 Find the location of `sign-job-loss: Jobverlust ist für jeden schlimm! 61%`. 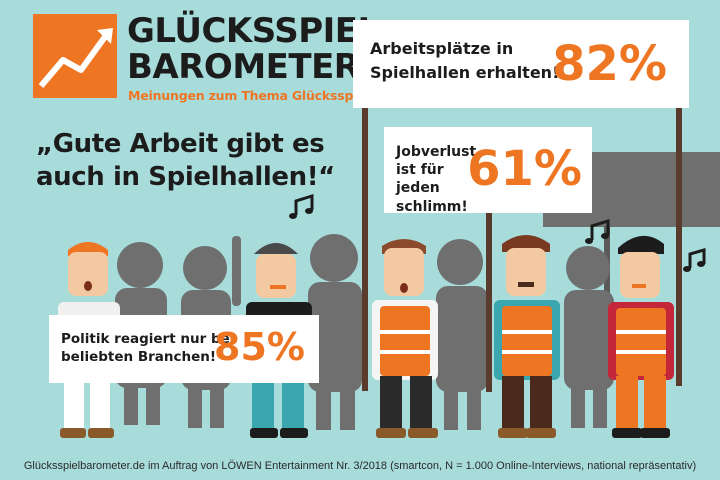

sign-job-loss: Jobverlust ist für jeden schlimm! 61% is located at coordinates (488, 171).